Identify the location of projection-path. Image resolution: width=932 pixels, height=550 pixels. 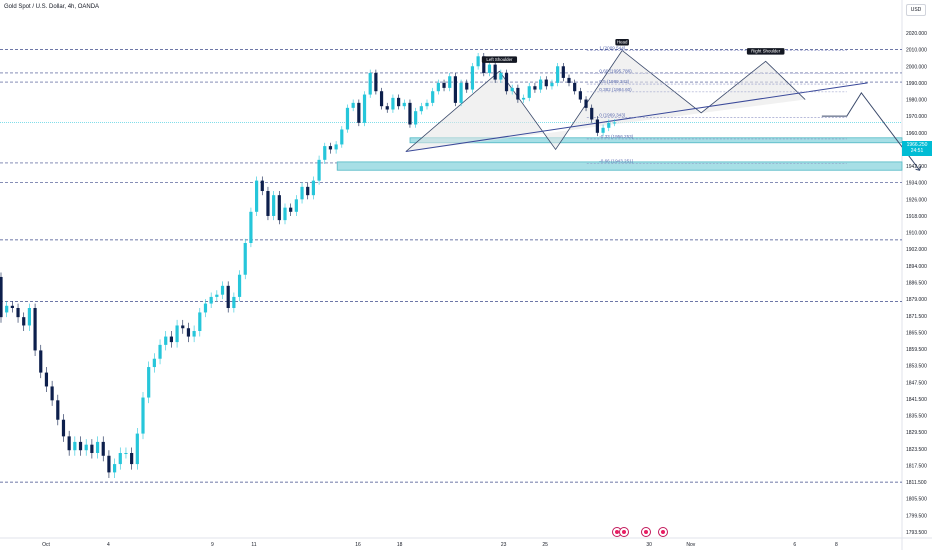
(870, 131).